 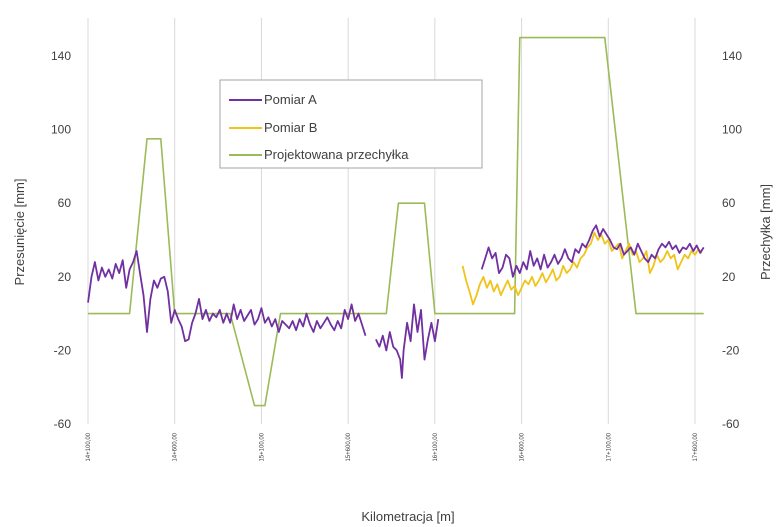 What do you see at coordinates (89, 446) in the screenshot?
I see `x-tick-label: 14+100,00` at bounding box center [89, 446].